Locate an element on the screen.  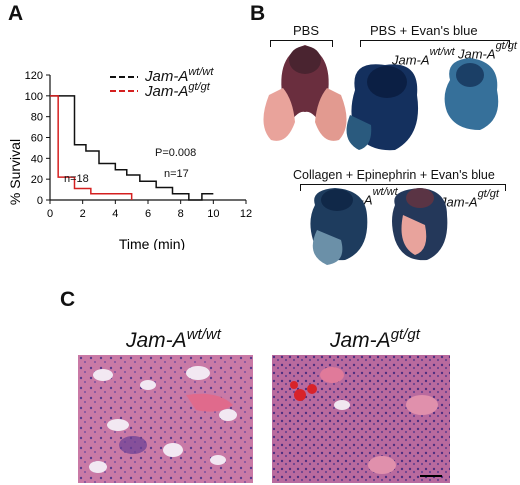
p-value-label: P=0.008 is located at coordinates (176, 153).